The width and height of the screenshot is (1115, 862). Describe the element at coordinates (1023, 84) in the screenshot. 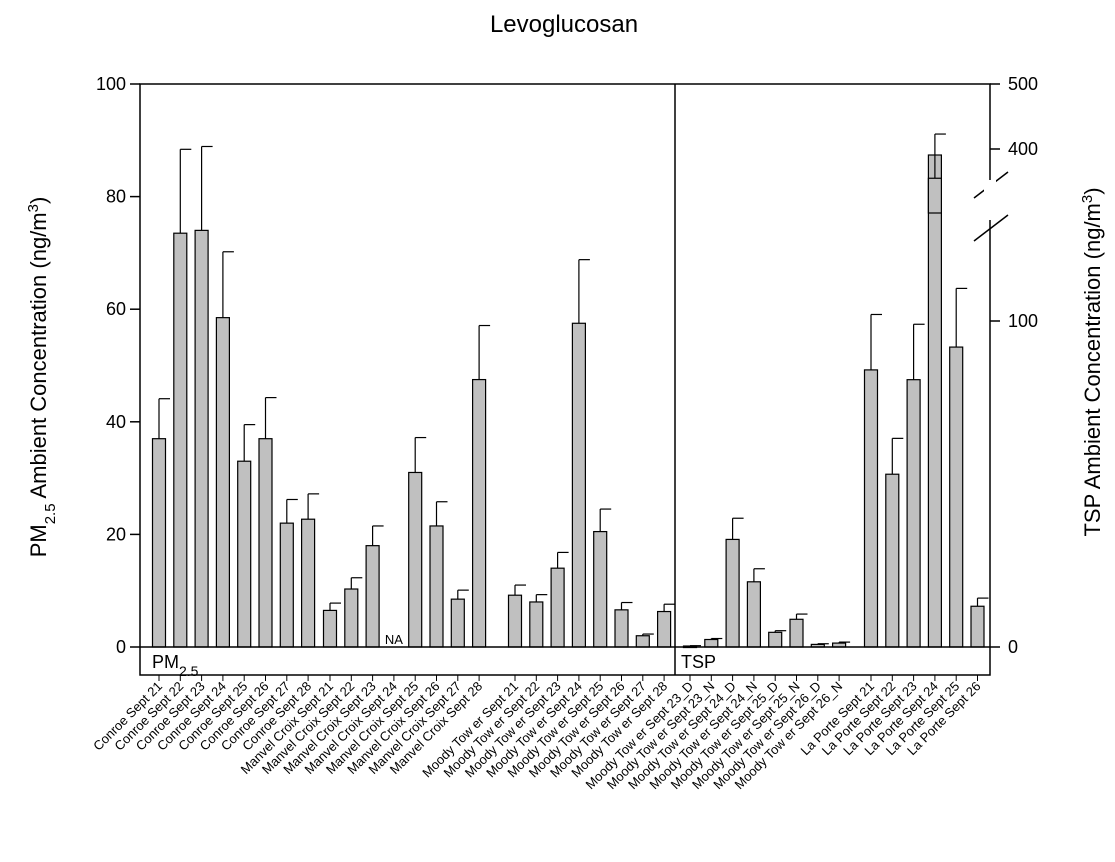

I see `right-y-tick-label: 500` at that location.